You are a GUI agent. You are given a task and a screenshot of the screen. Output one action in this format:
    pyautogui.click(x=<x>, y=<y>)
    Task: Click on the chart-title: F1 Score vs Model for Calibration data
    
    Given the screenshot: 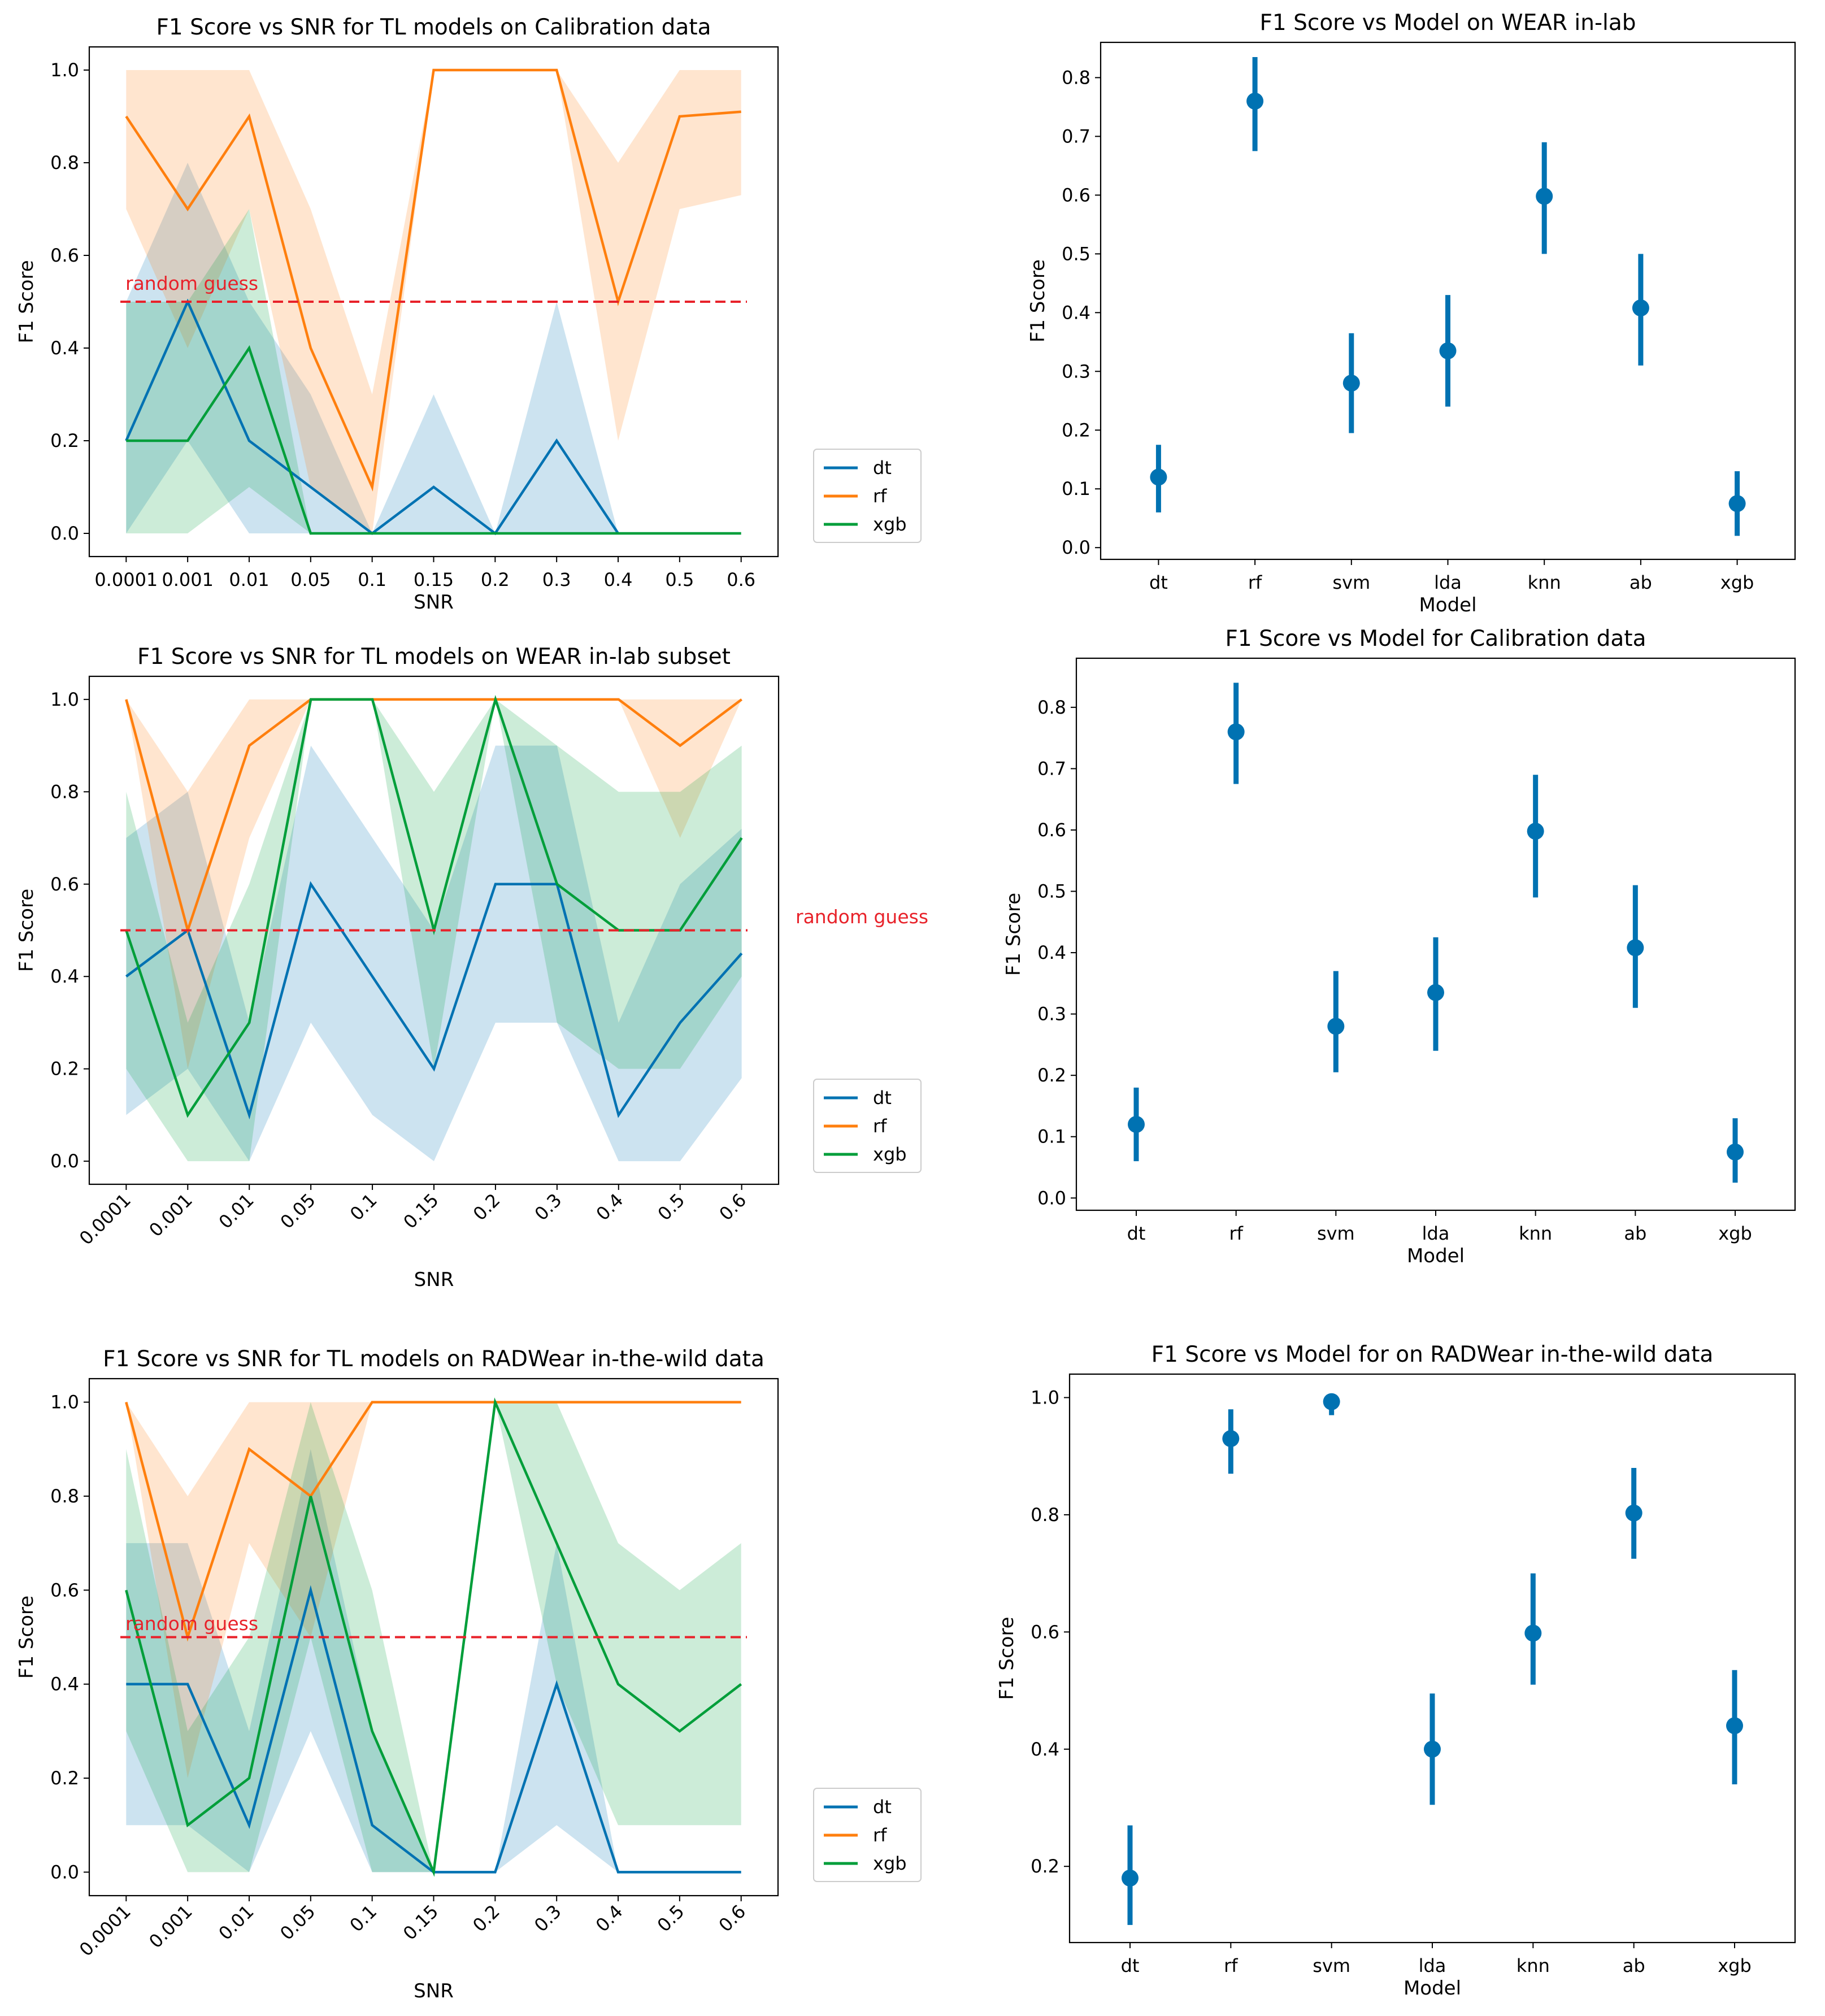 What is the action you would take?
    pyautogui.click(x=1435, y=638)
    